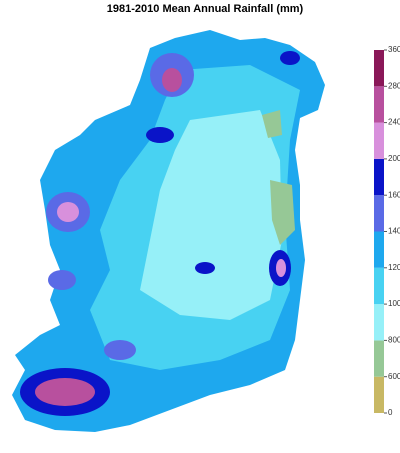 The width and height of the screenshot is (400, 453). I want to click on colorbar-tick-label: 0, so click(390, 412).